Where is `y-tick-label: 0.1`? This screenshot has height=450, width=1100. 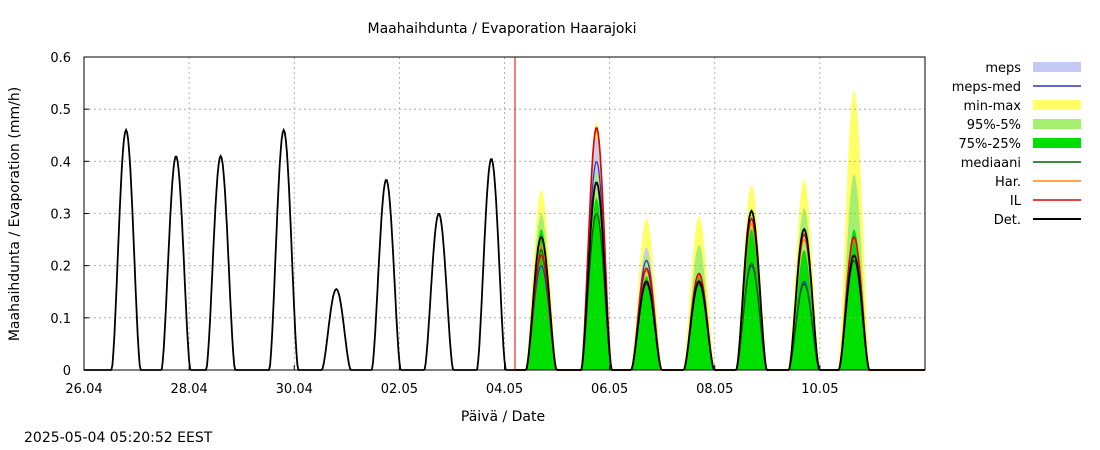 y-tick-label: 0.1 is located at coordinates (60, 319).